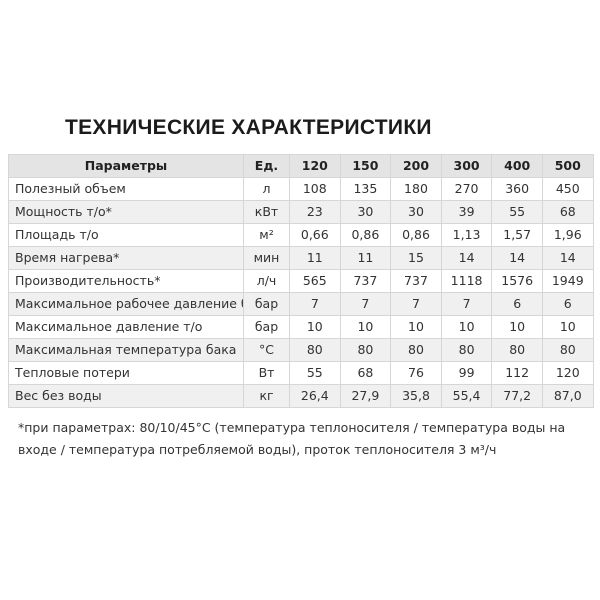 This screenshot has width=600, height=600. Describe the element at coordinates (466, 212) in the screenshot. I see `value-cell: 39` at that location.